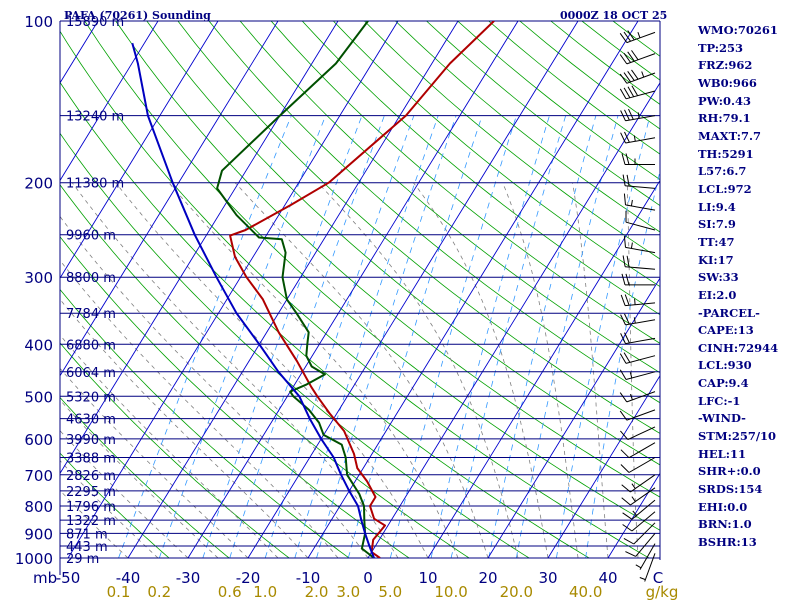  What do you see at coordinates (91, 345) in the screenshot?
I see `height-label: 6880 m` at bounding box center [91, 345].